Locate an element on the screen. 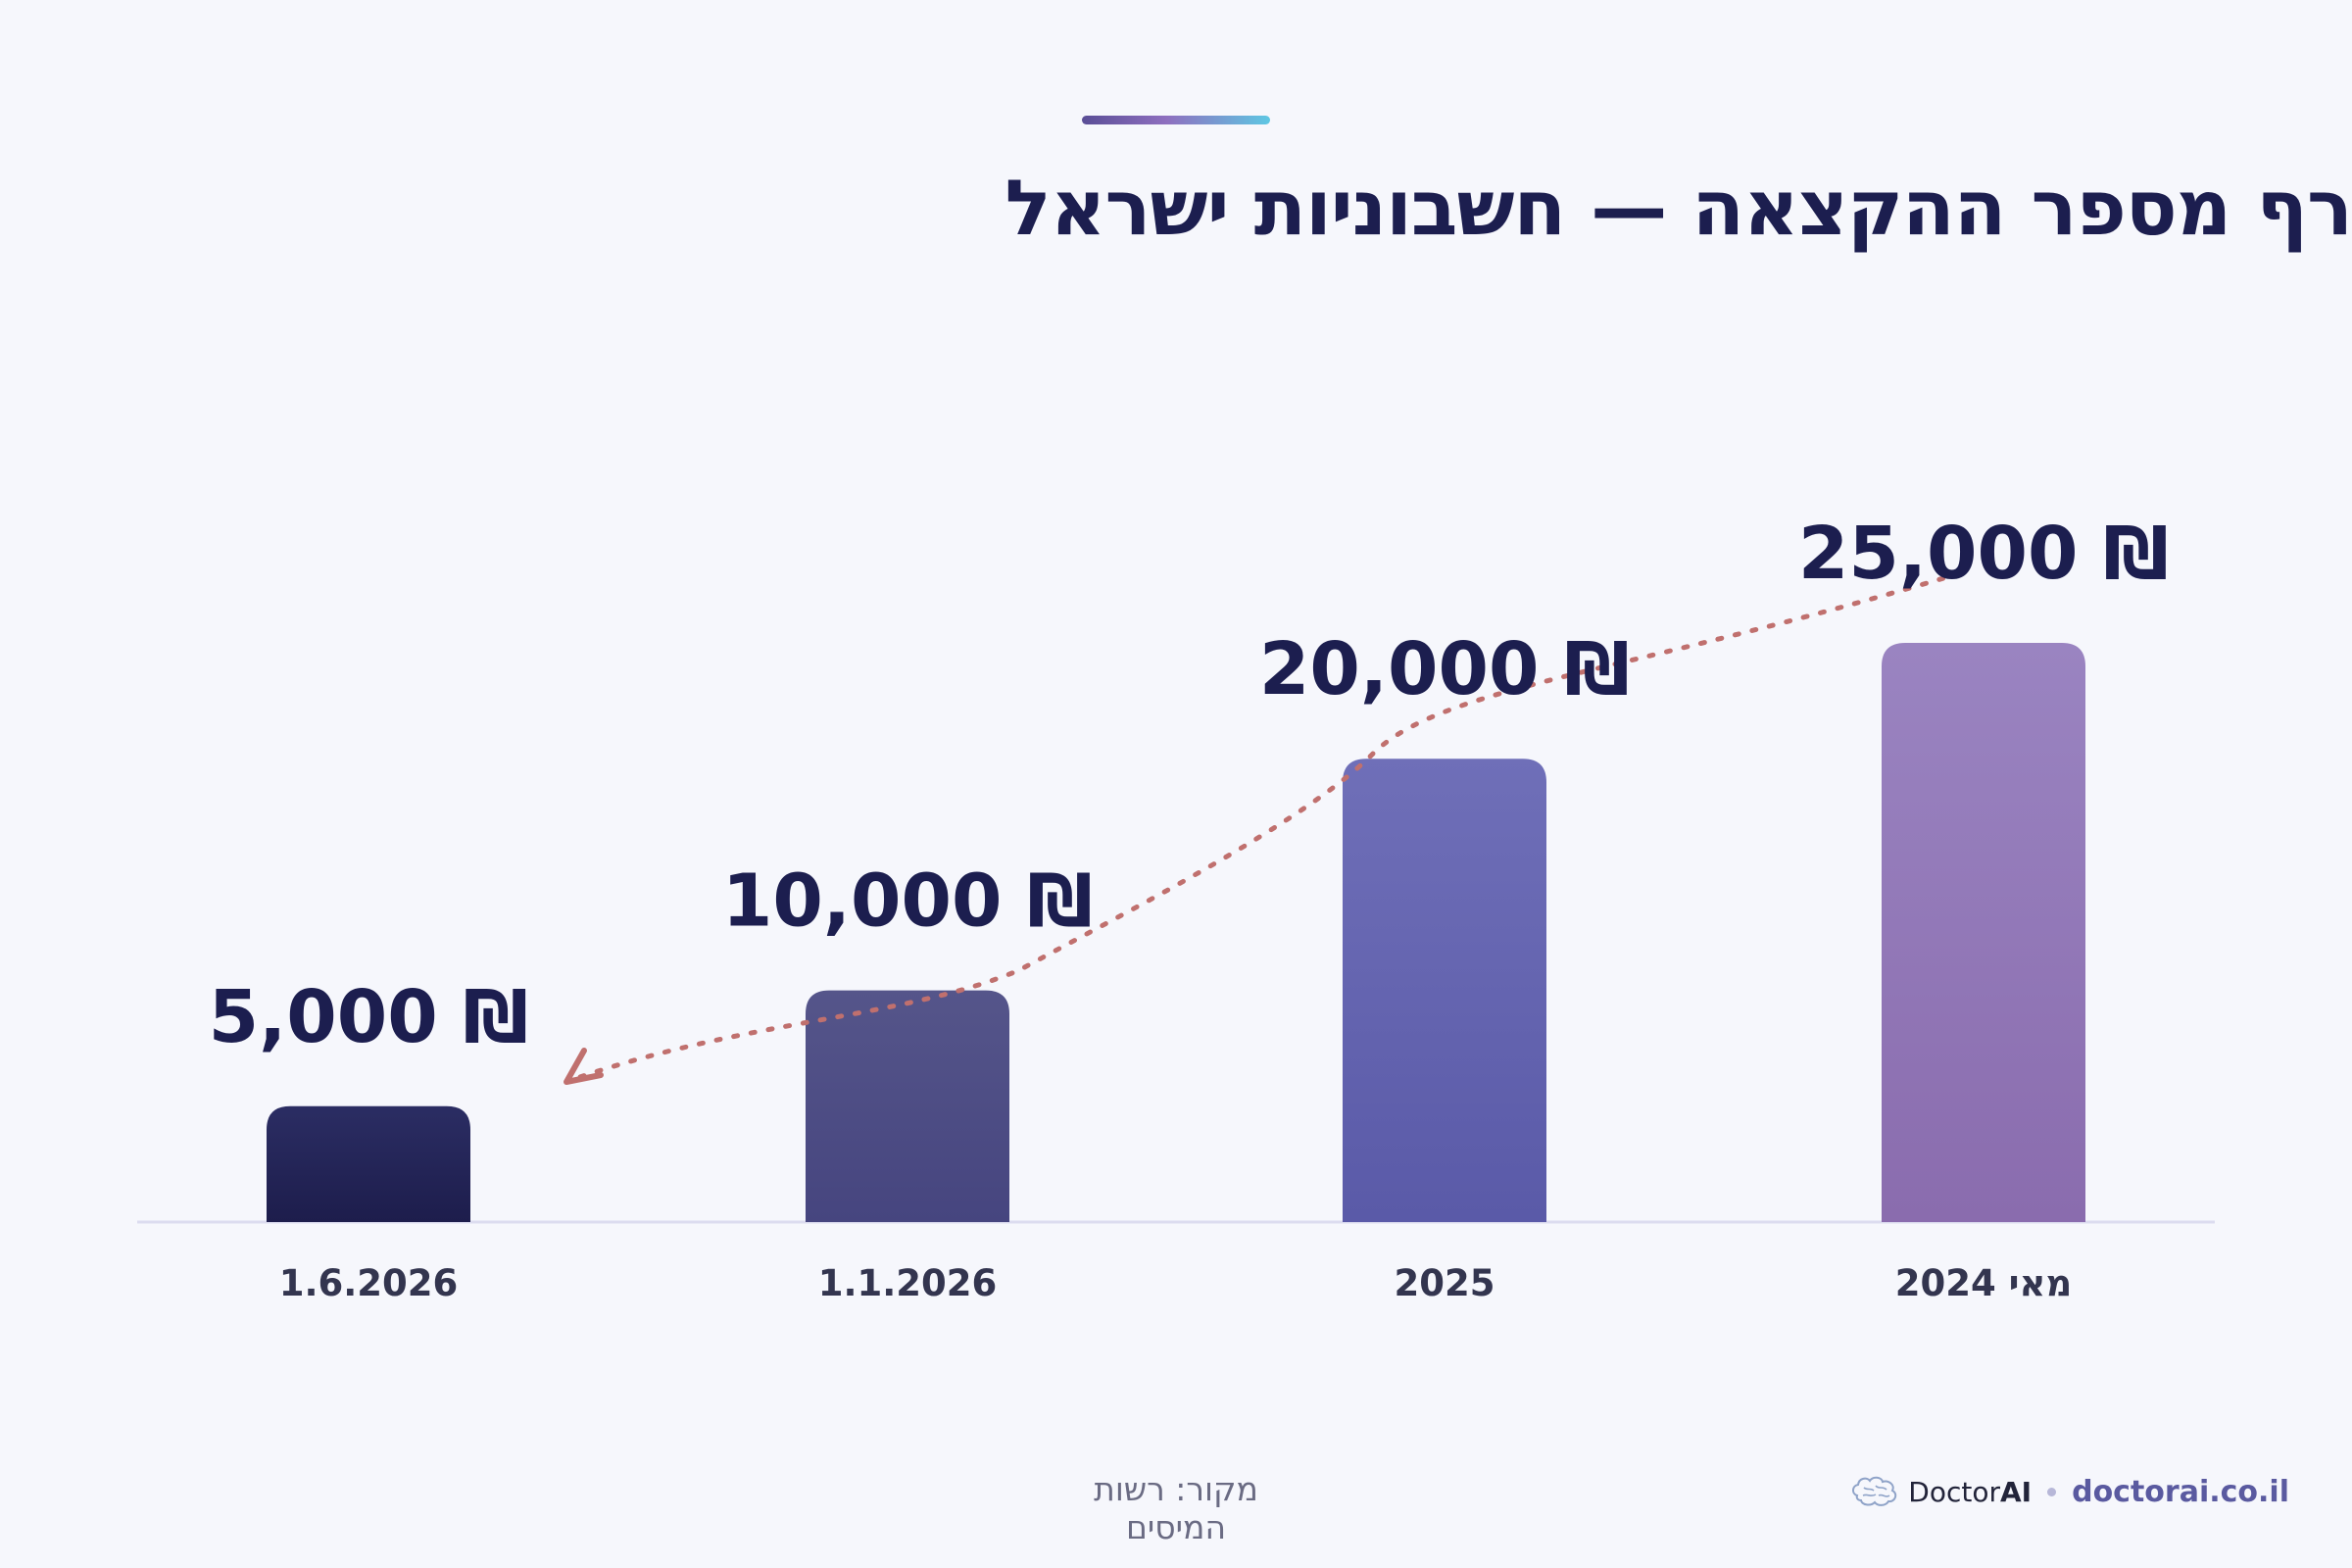 This screenshot has width=2352, height=1568. bar-מאי 2024 is located at coordinates (1983, 932).